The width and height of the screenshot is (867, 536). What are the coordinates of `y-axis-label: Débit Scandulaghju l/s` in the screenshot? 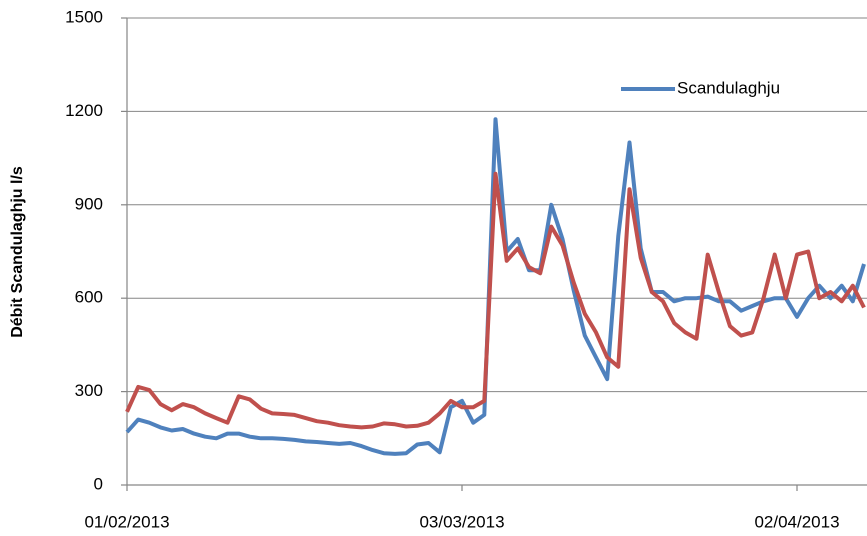 It's located at (17, 252).